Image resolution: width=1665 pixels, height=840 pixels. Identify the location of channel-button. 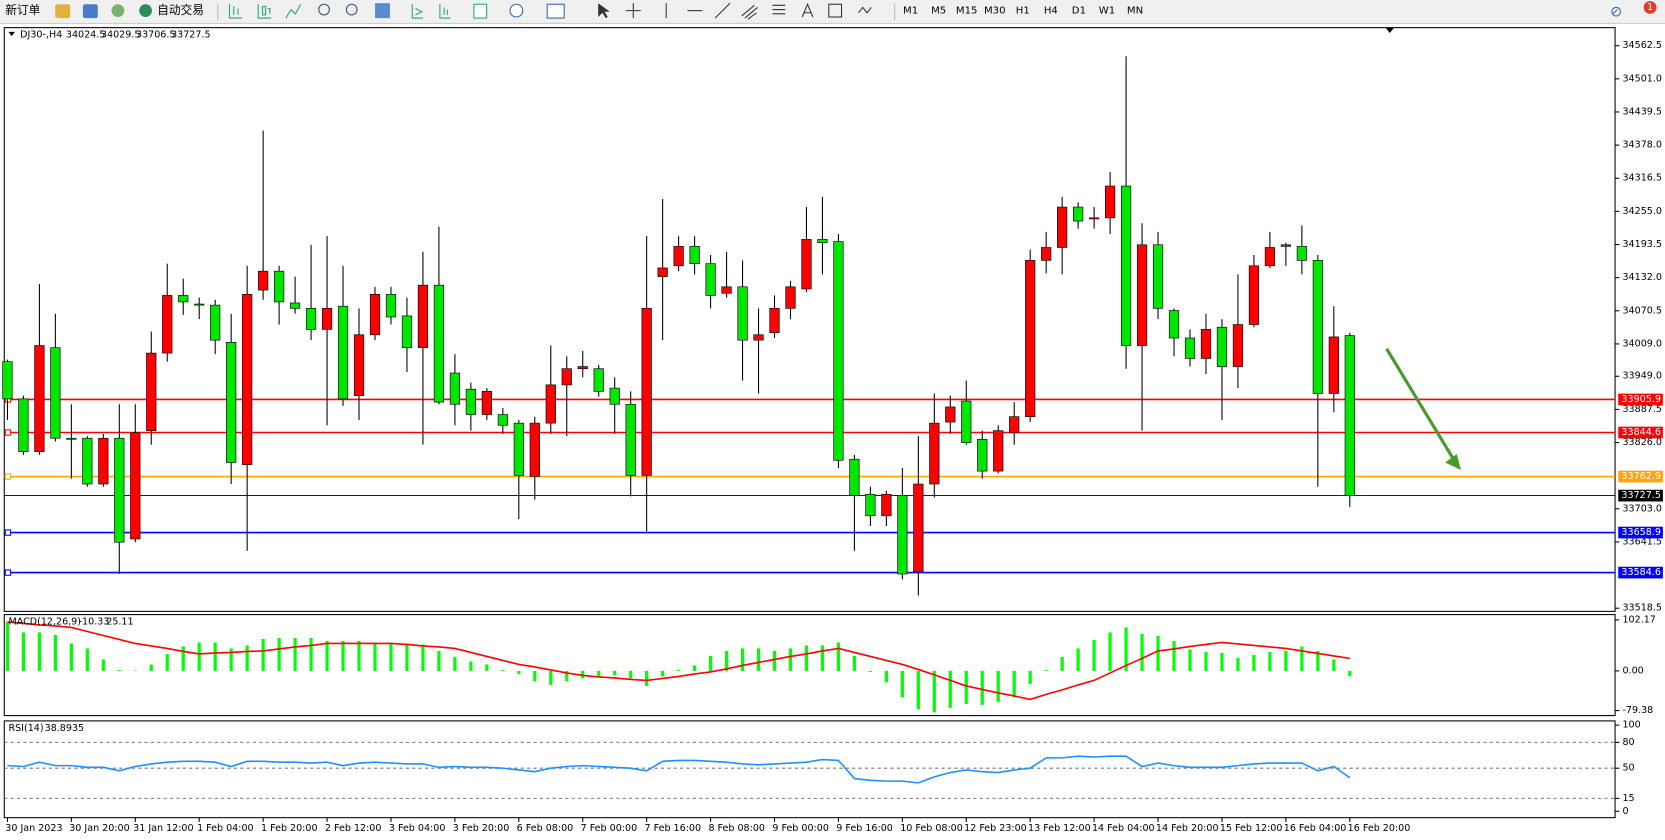
(749, 12).